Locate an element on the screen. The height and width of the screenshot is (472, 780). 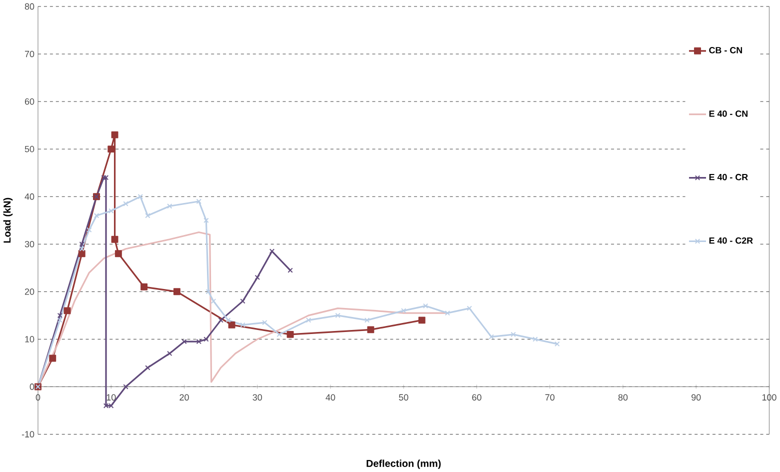
legend-label: CB - CN is located at coordinates (725, 50).